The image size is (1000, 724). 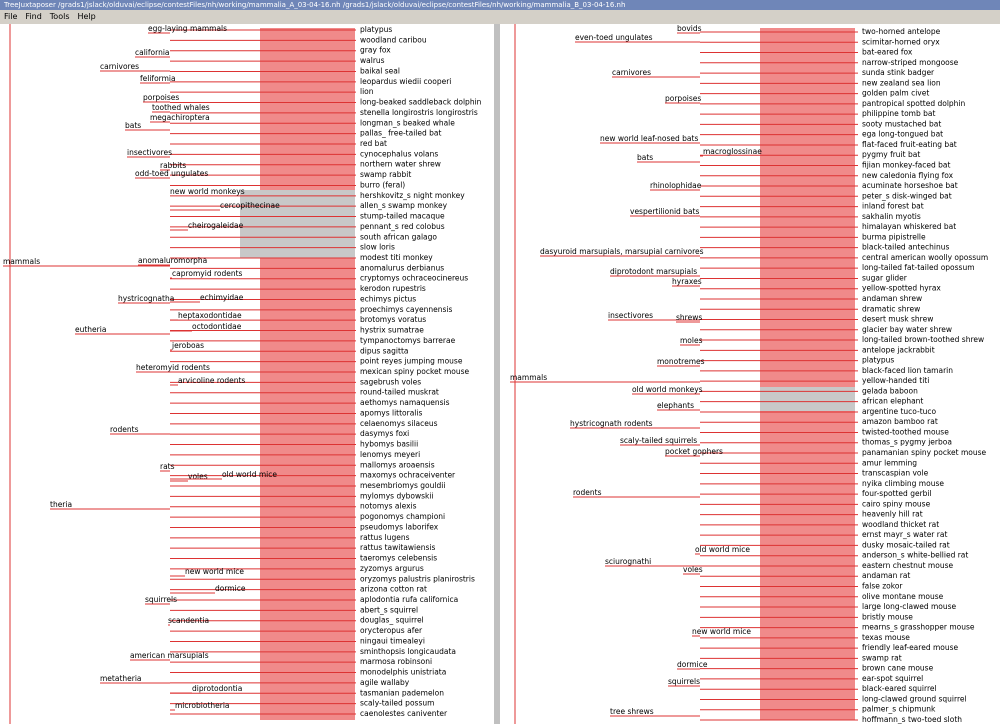 I want to click on node-label: theria, so click(x=61, y=504).